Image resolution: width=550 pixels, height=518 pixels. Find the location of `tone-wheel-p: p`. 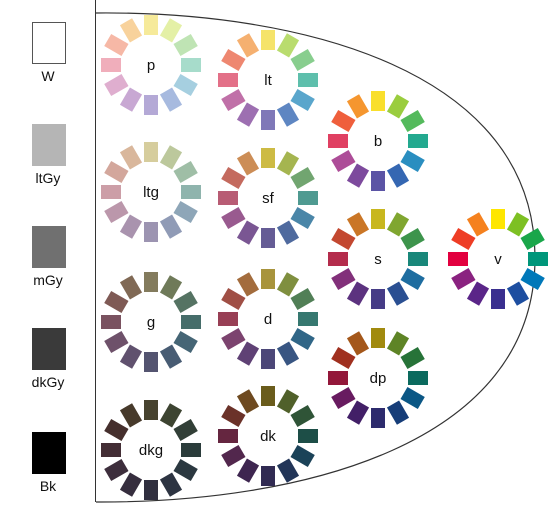

tone-wheel-p: p is located at coordinates (151, 65).